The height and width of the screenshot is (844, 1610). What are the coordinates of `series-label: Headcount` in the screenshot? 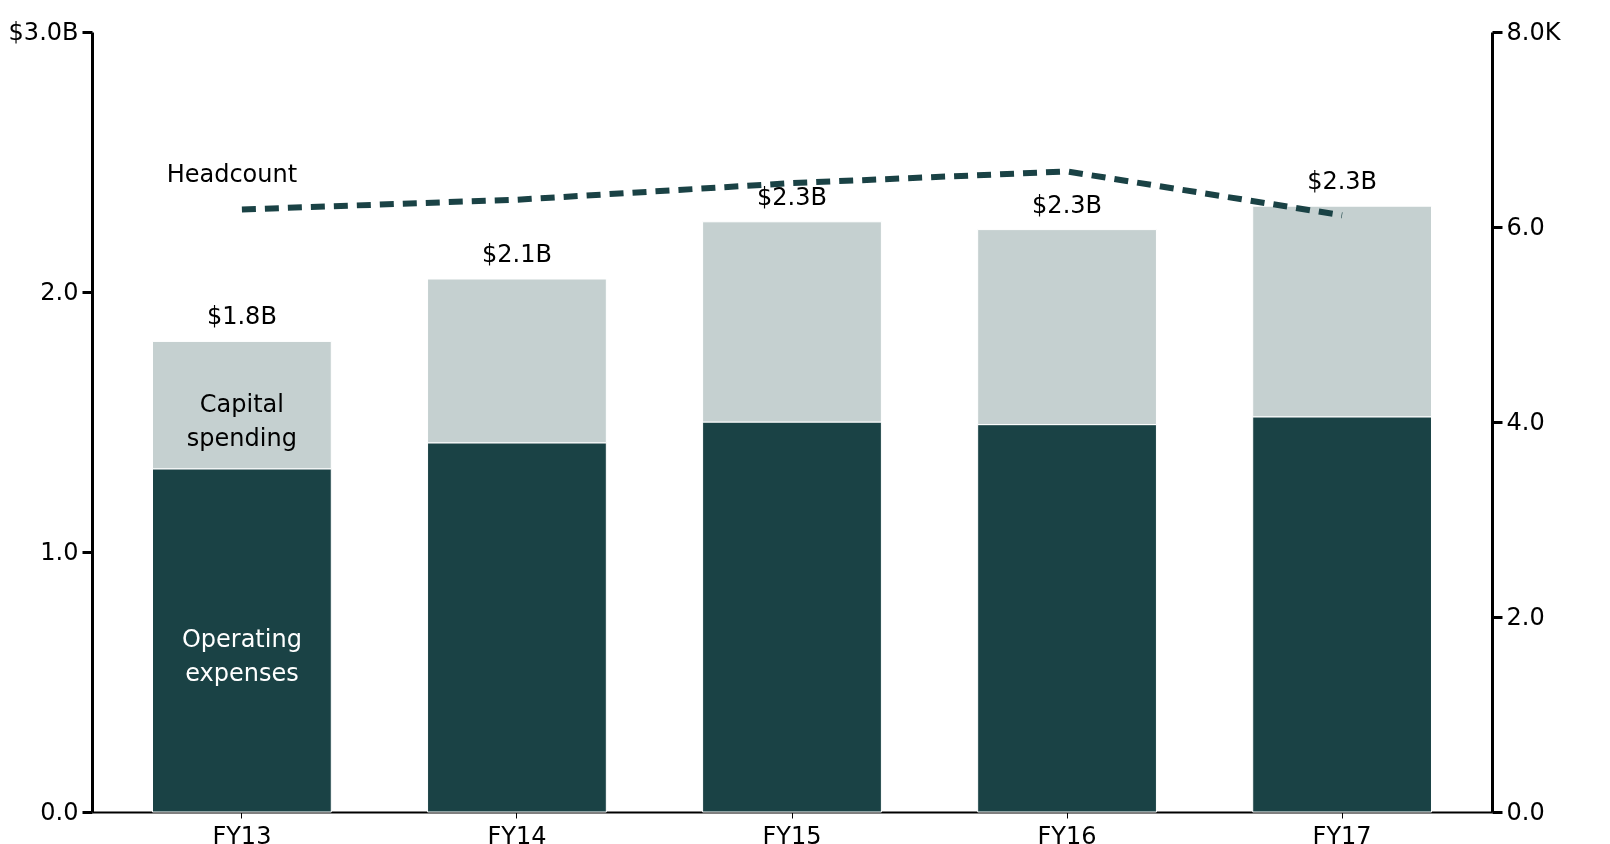 It's located at (232, 174).